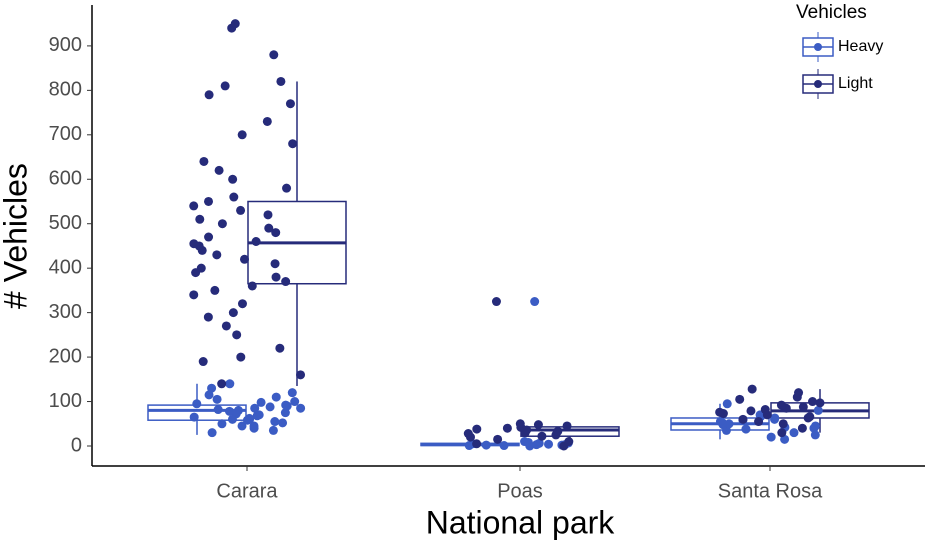  What do you see at coordinates (65, 134) in the screenshot?
I see `y-tick-label: 700` at bounding box center [65, 134].